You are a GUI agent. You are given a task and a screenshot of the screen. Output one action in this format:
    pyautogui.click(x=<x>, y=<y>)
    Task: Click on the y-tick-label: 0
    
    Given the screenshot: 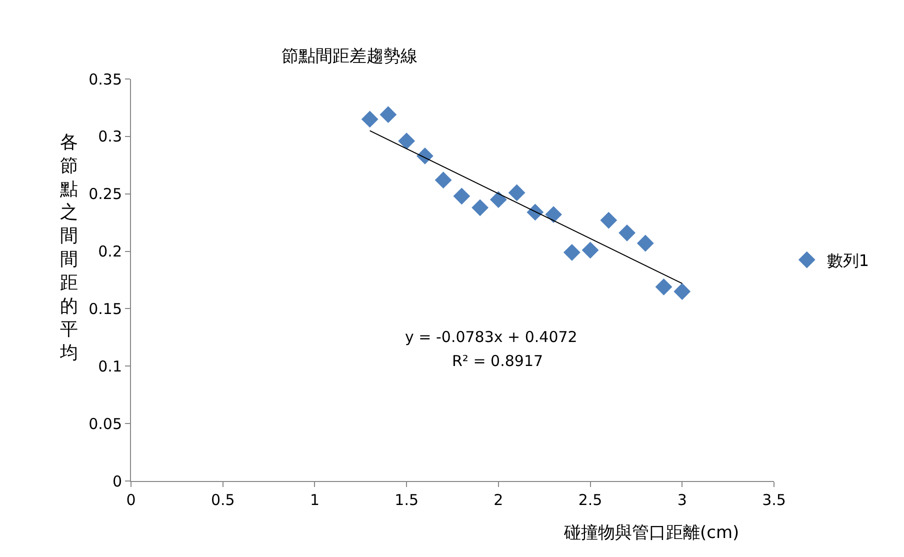 What is the action you would take?
    pyautogui.click(x=117, y=481)
    